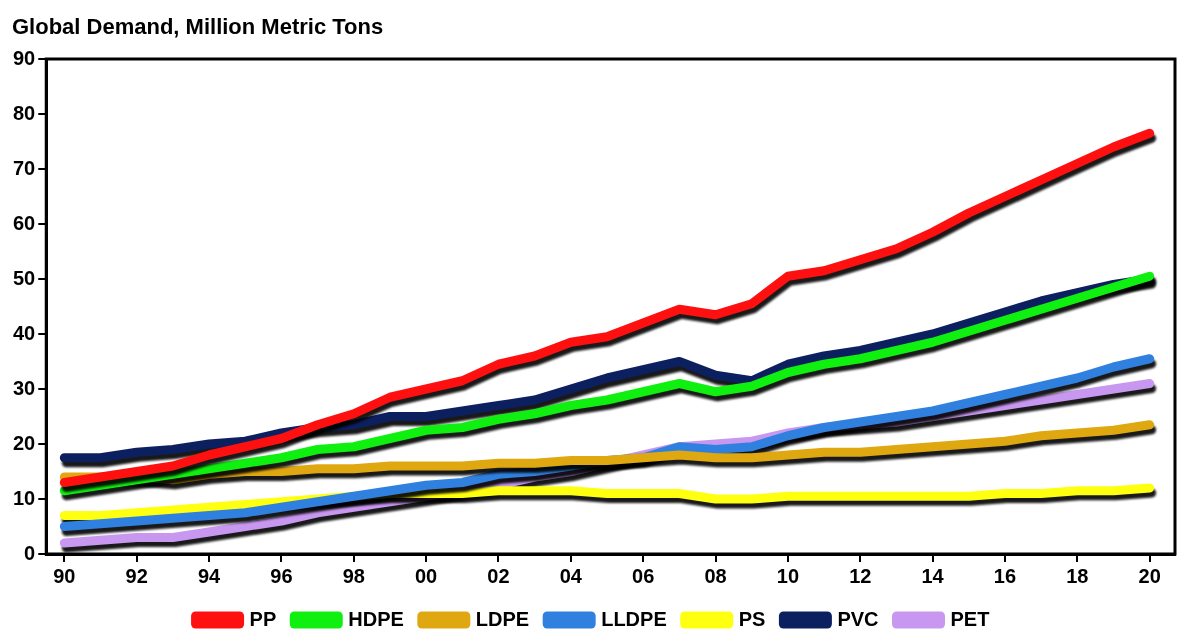 The image size is (1185, 642). I want to click on legend-label: PS, so click(752, 618).